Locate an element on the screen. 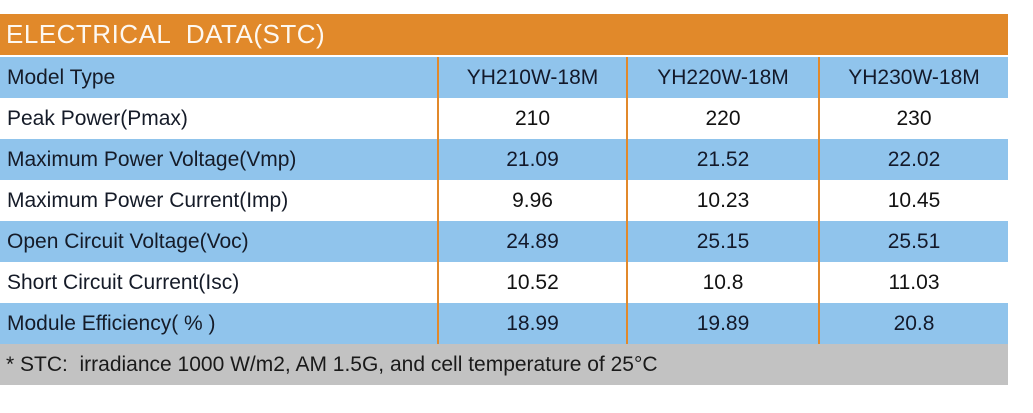 This screenshot has width=1033, height=413. table-row: Peak Power(Pmax) 210 220 230 is located at coordinates (504, 118).